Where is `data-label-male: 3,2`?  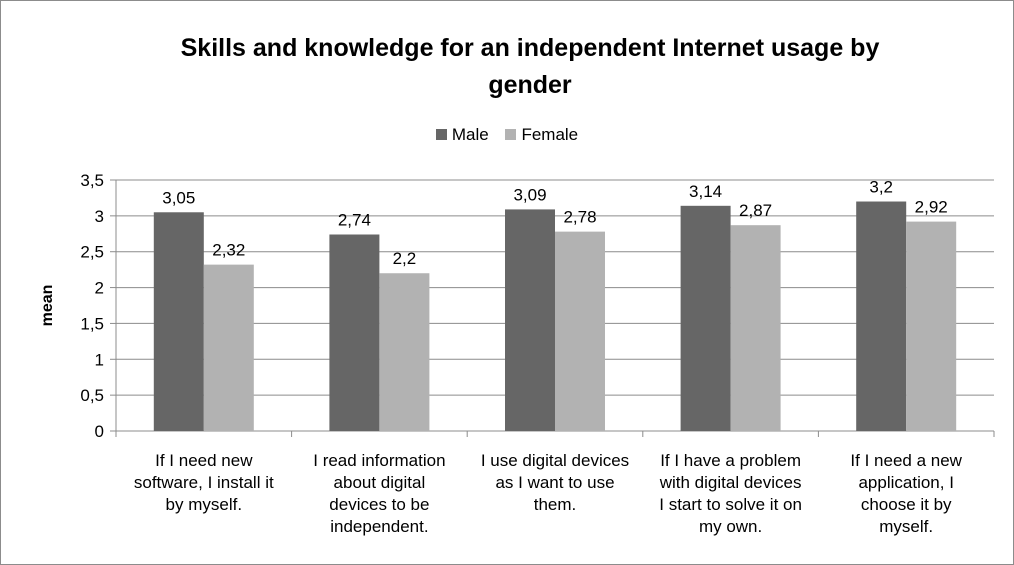
data-label-male: 3,2 is located at coordinates (881, 187).